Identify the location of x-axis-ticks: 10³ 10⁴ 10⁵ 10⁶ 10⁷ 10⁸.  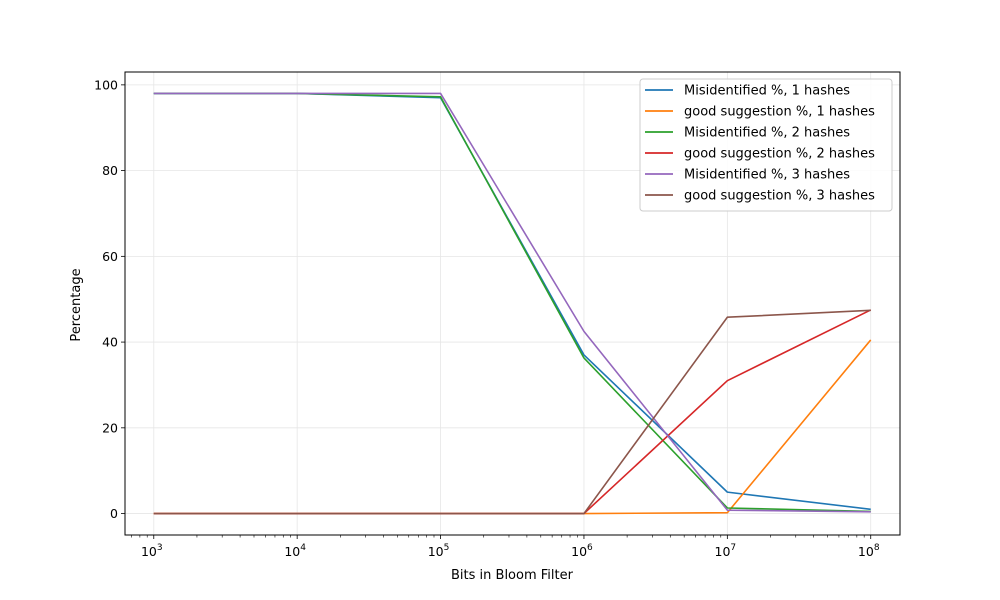
(505, 547).